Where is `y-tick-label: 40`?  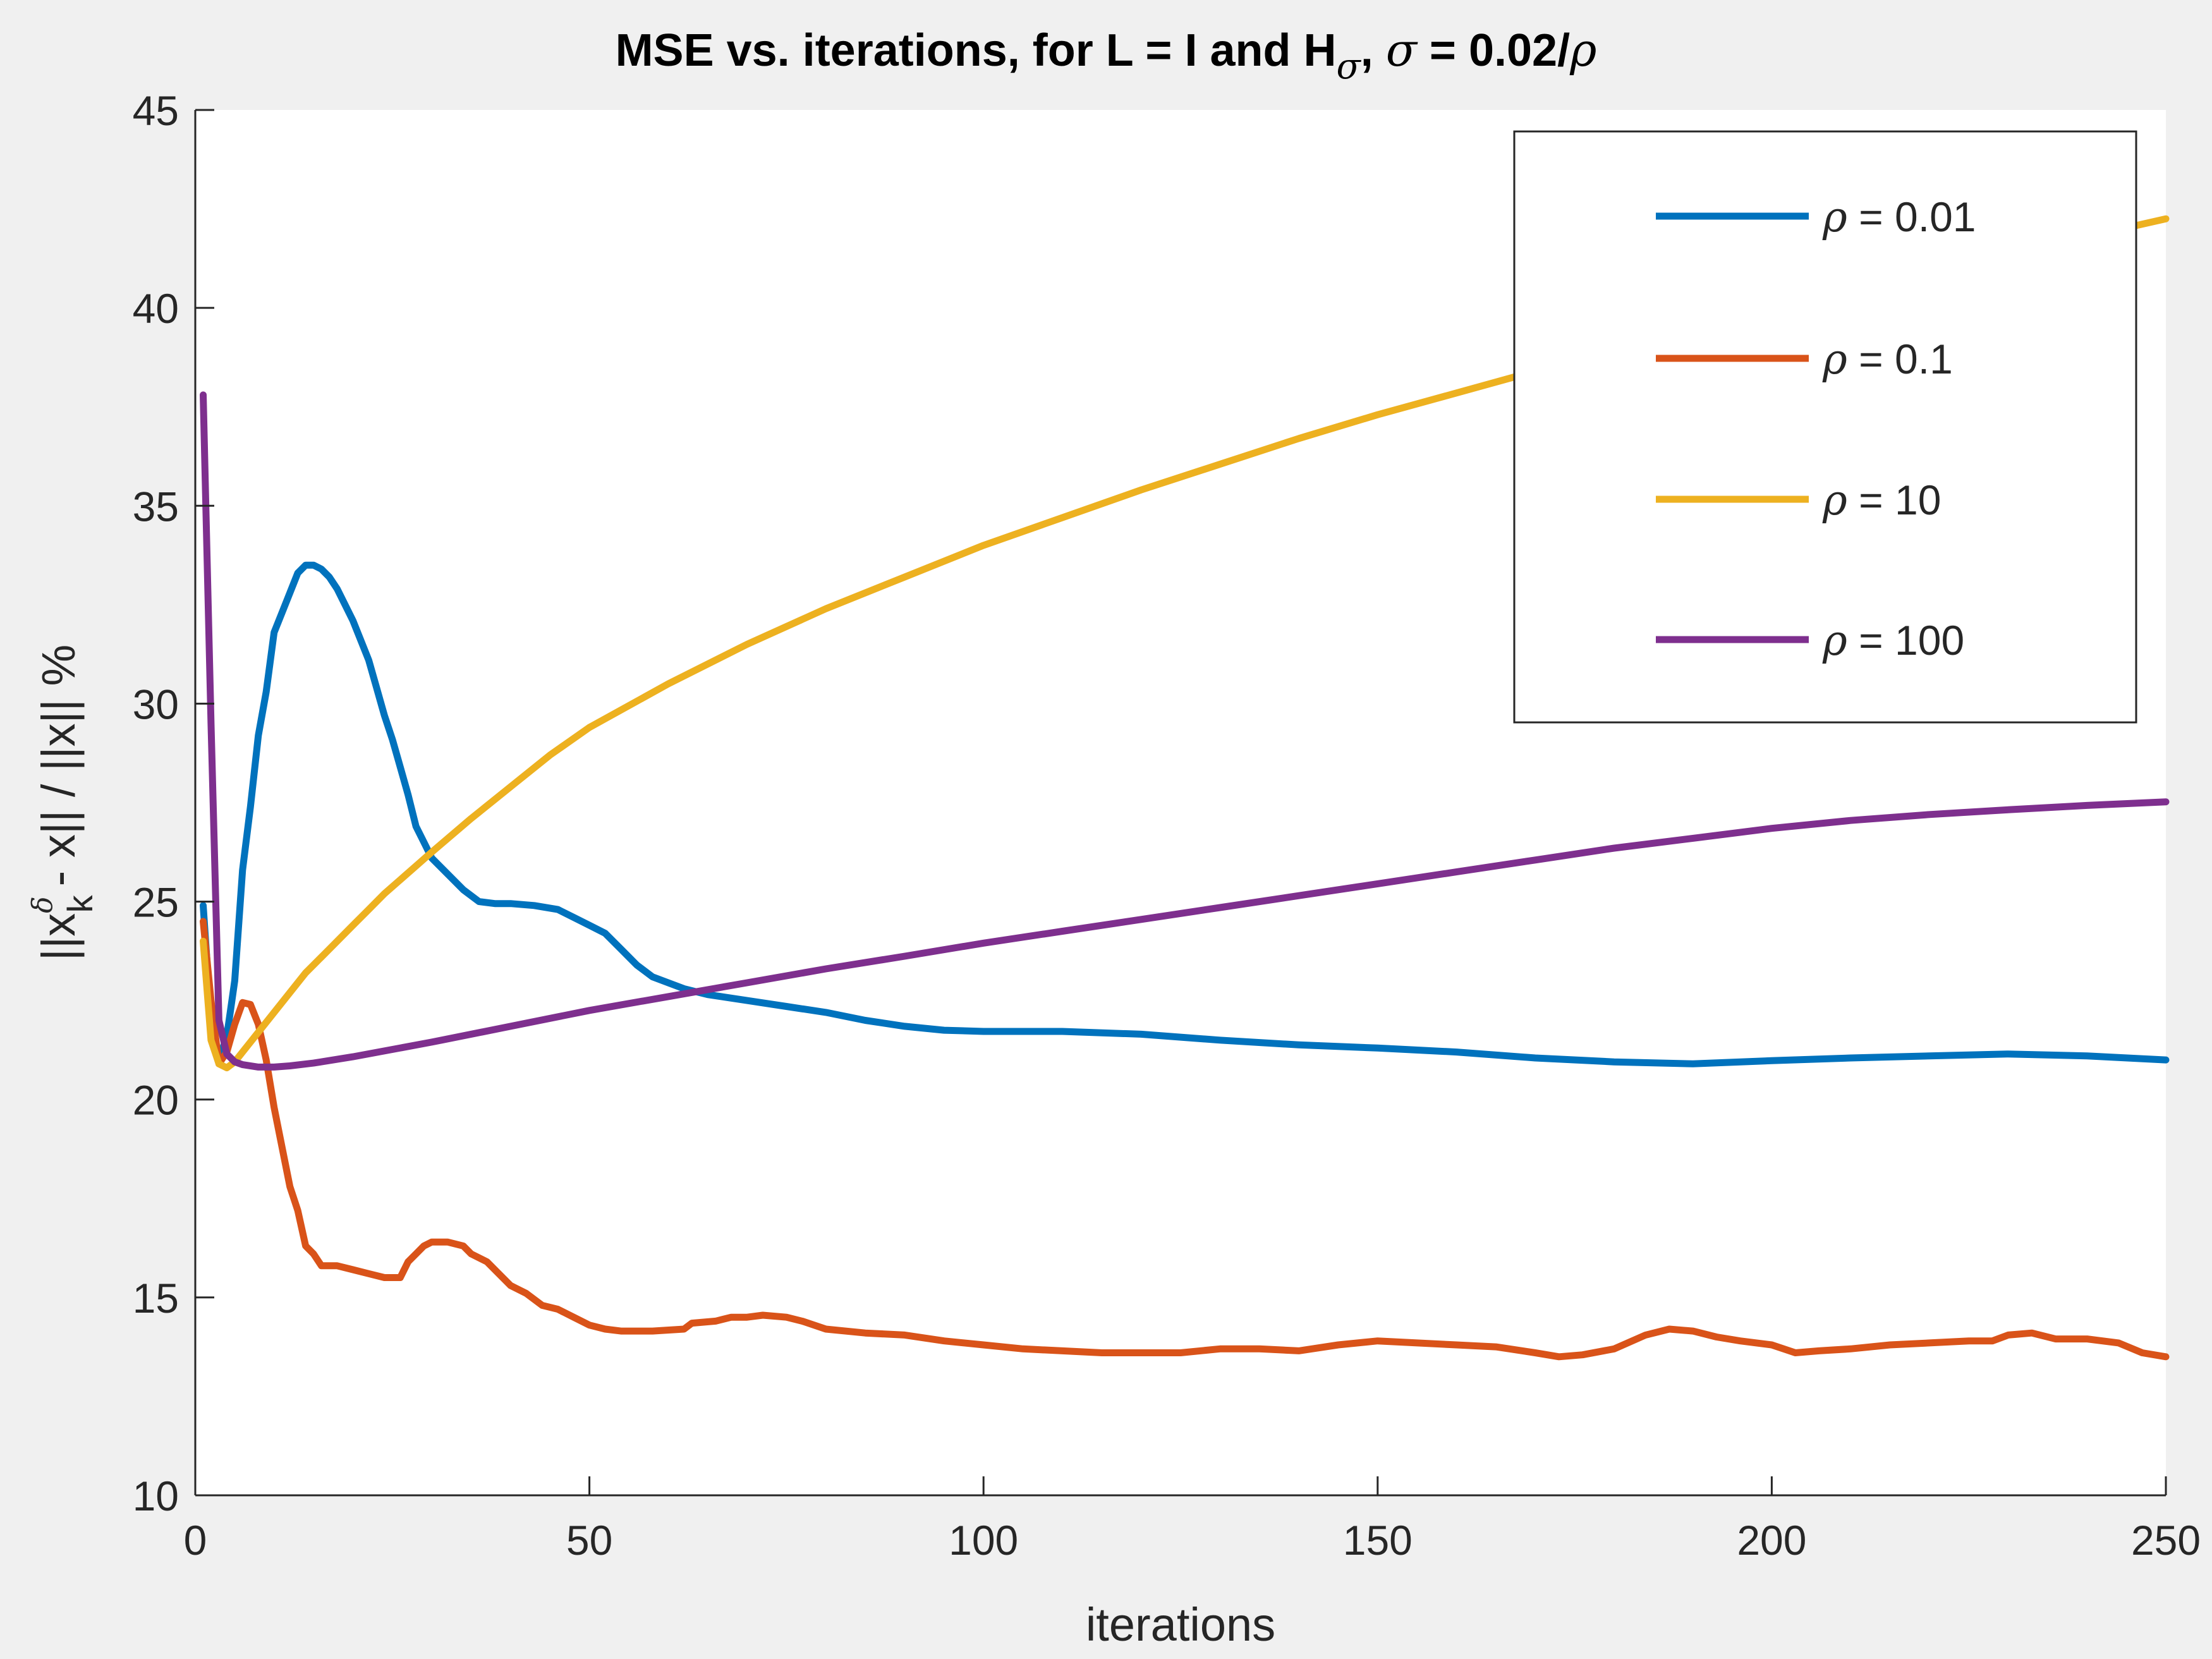 y-tick-label: 40 is located at coordinates (156, 308).